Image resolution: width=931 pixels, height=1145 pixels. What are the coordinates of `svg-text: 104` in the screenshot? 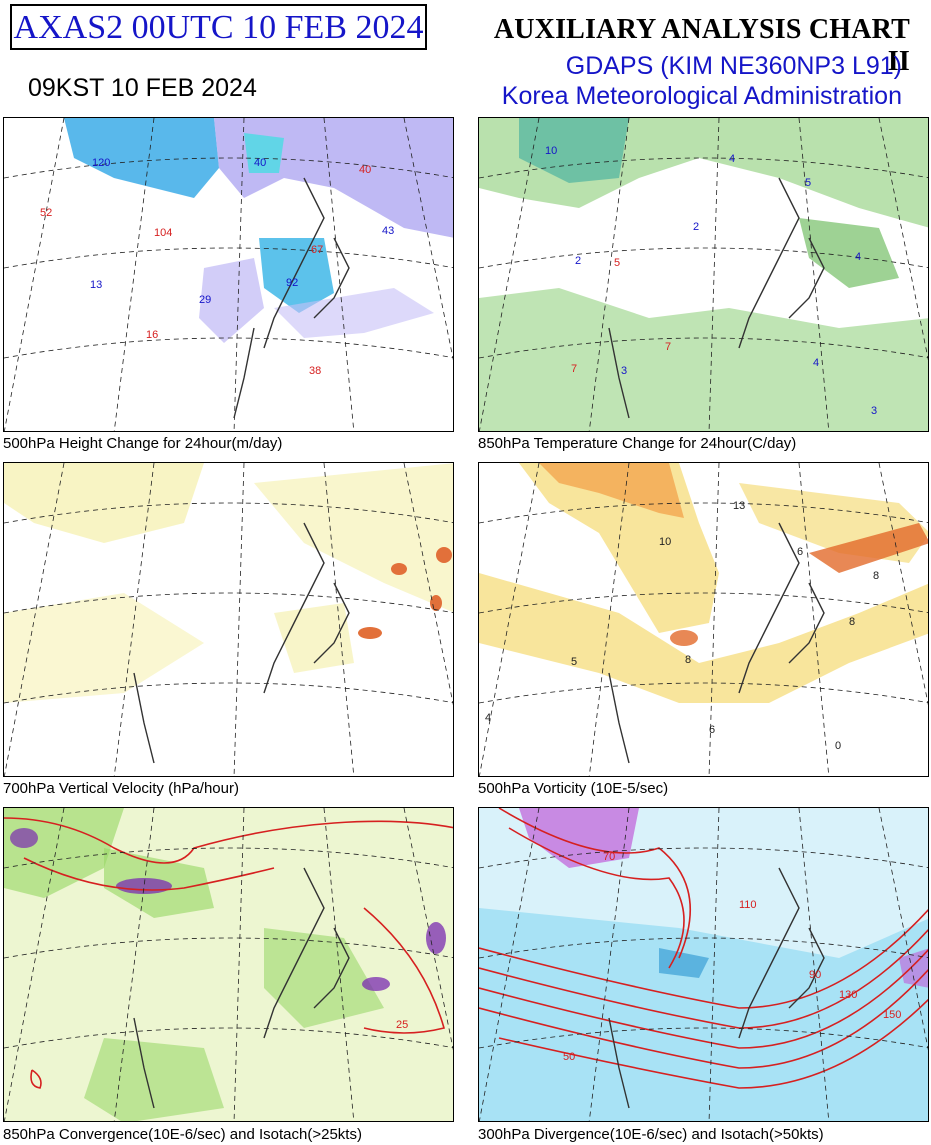 It's located at (163, 233).